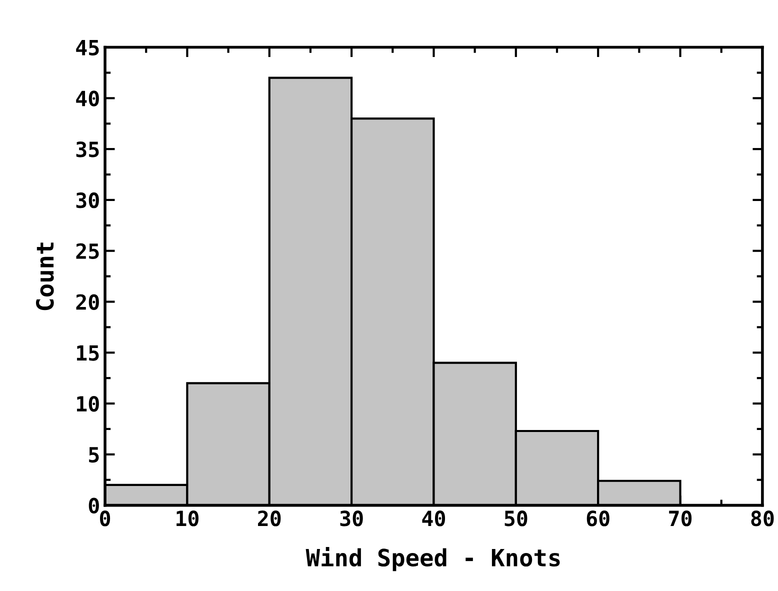 This screenshot has width=778, height=591. What do you see at coordinates (433, 559) in the screenshot?
I see `x-axis-title: Wind Speed - Knots` at bounding box center [433, 559].